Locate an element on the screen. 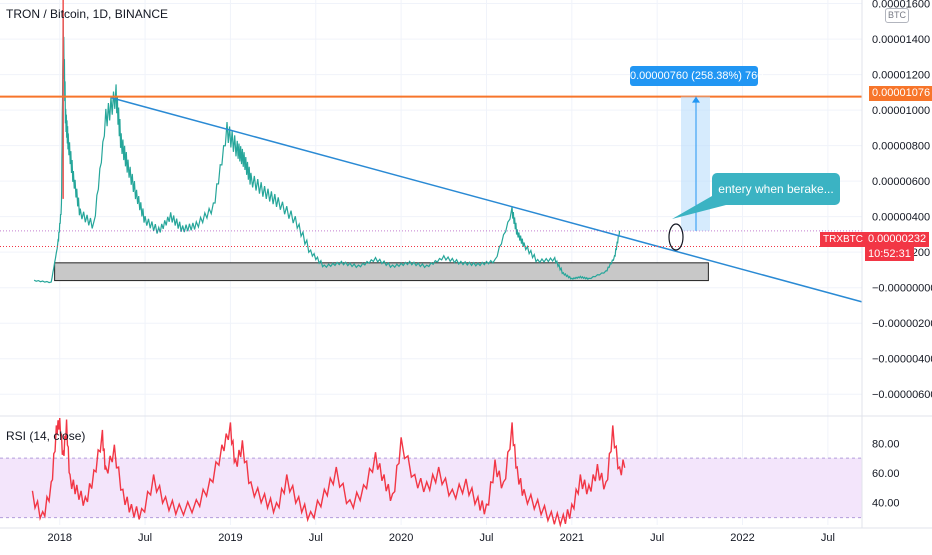 The width and height of the screenshot is (932, 555). breakout-ellipse is located at coordinates (676, 237).